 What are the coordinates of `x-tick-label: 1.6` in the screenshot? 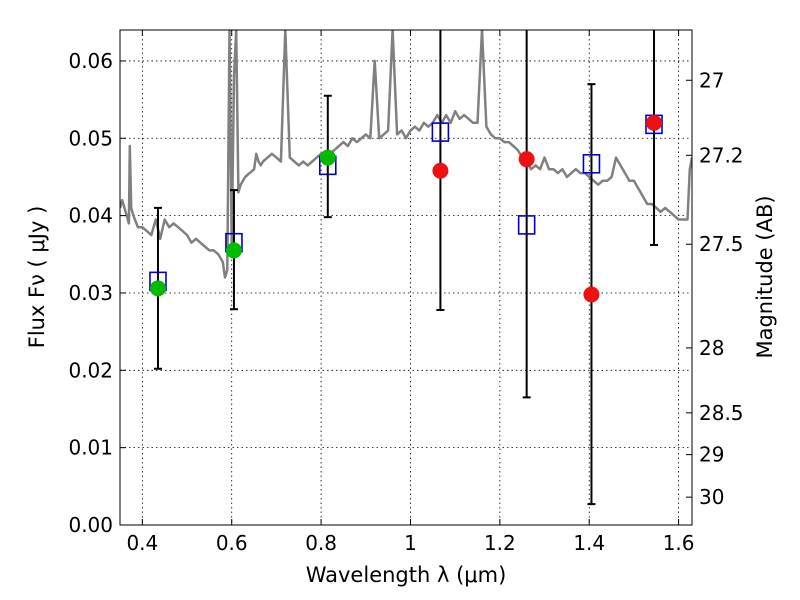 It's located at (679, 543).